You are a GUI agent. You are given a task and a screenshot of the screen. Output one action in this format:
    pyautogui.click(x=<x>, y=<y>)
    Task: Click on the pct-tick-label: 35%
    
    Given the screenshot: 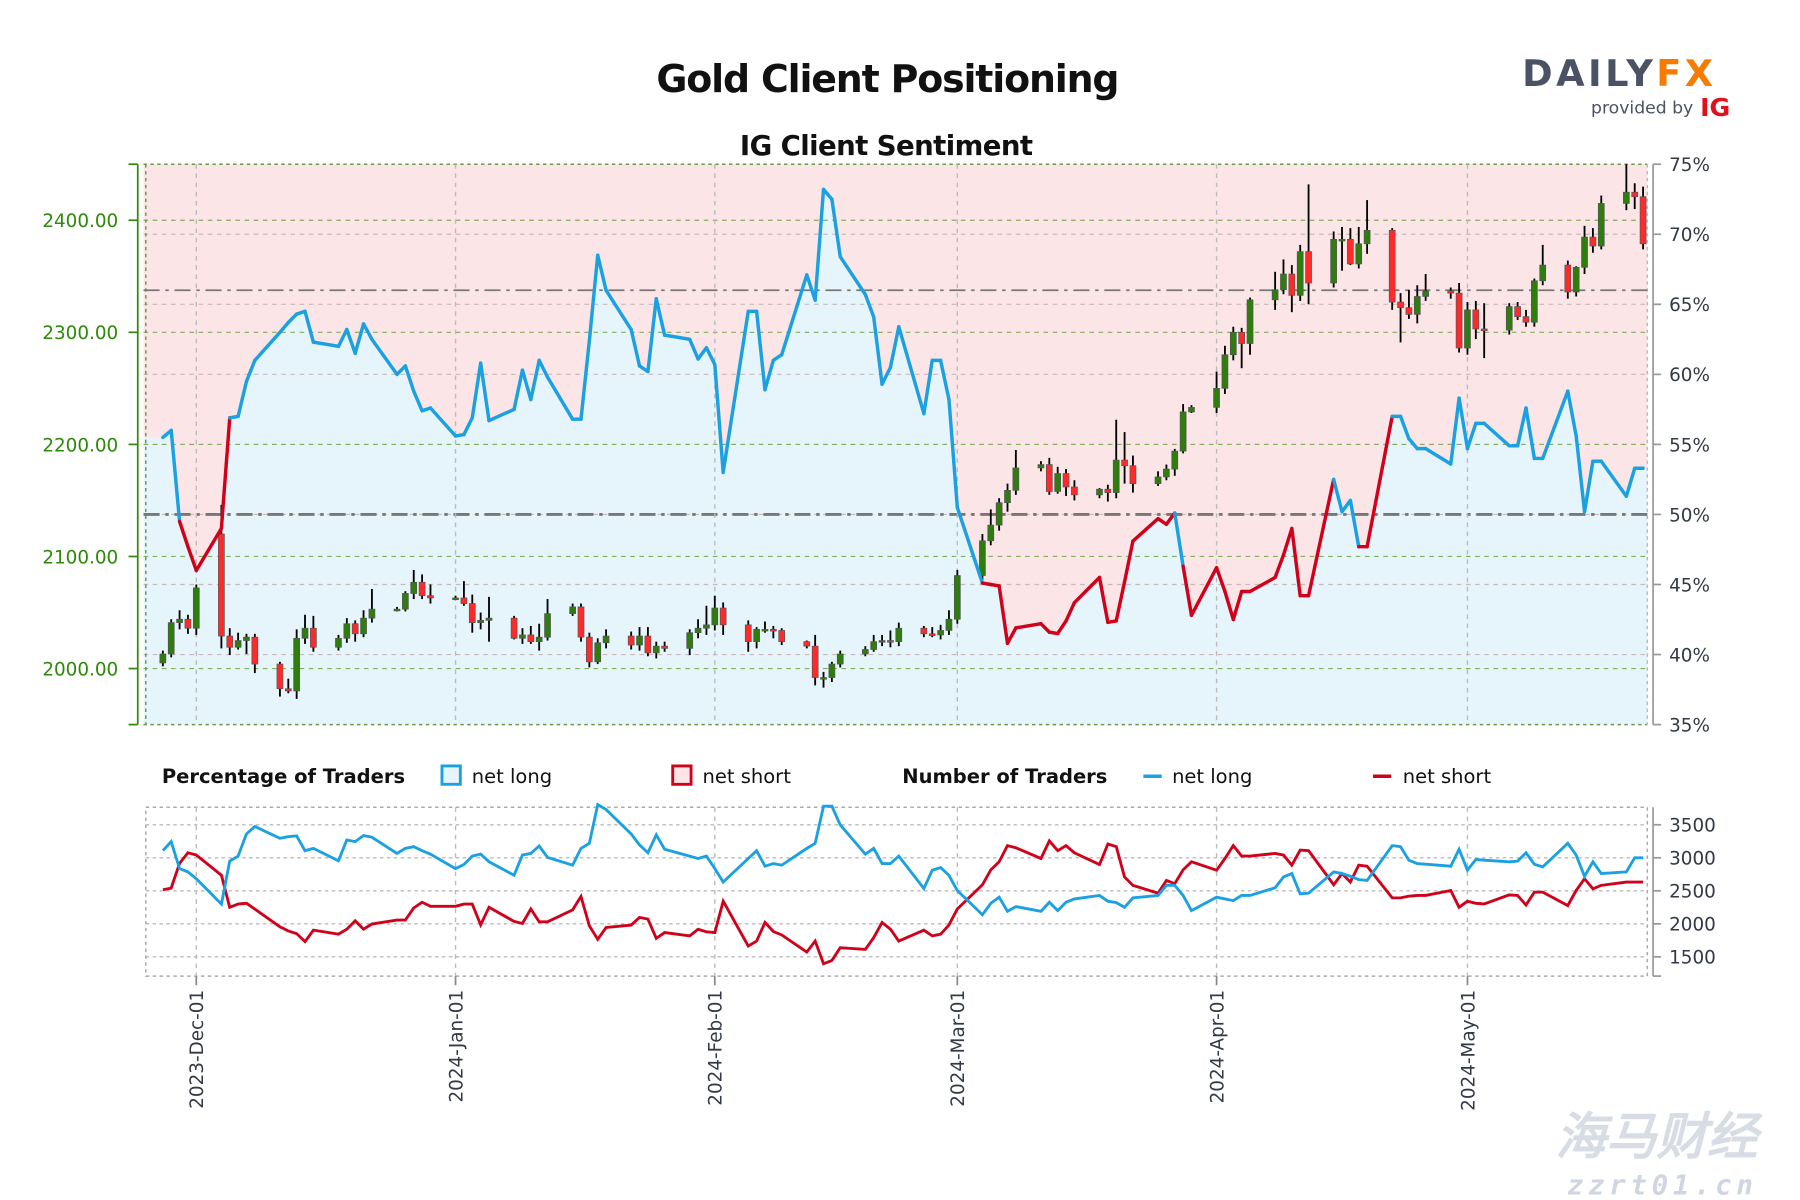 What is the action you would take?
    pyautogui.click(x=1689, y=725)
    